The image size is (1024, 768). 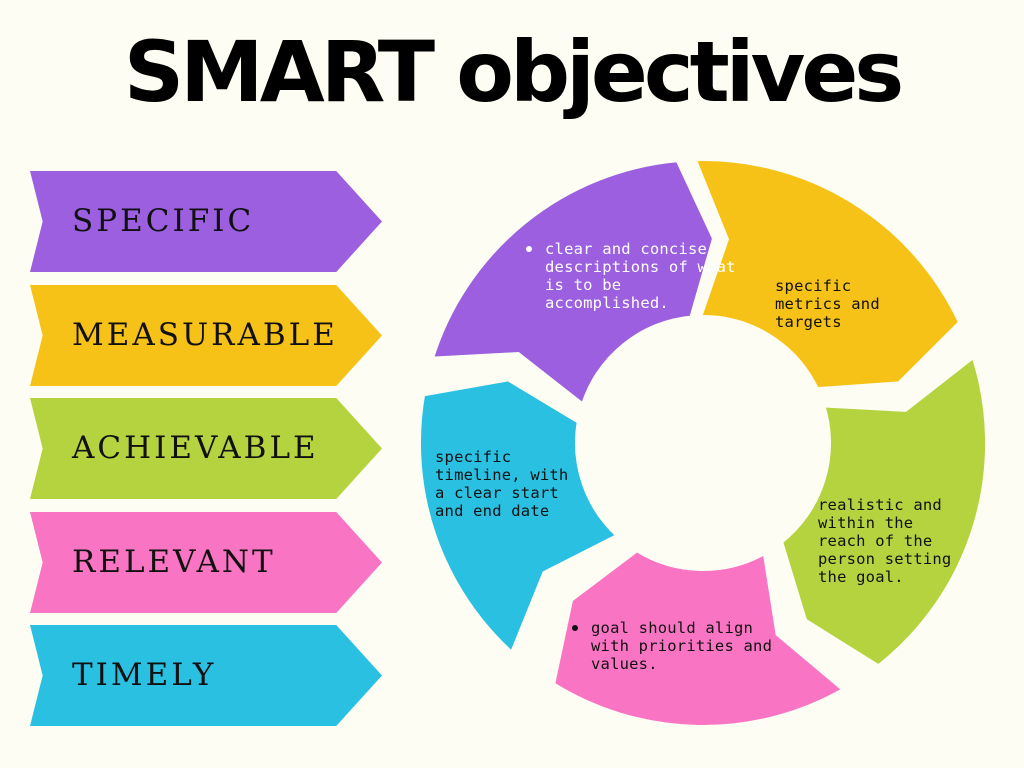 I want to click on criterion-measurable: MEASURABLE, so click(x=206, y=335).